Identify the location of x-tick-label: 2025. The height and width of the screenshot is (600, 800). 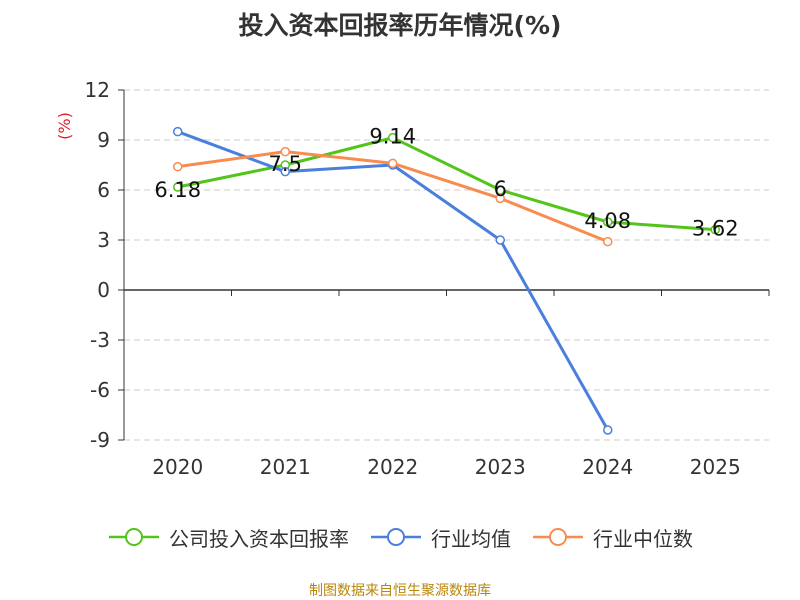
(715, 467).